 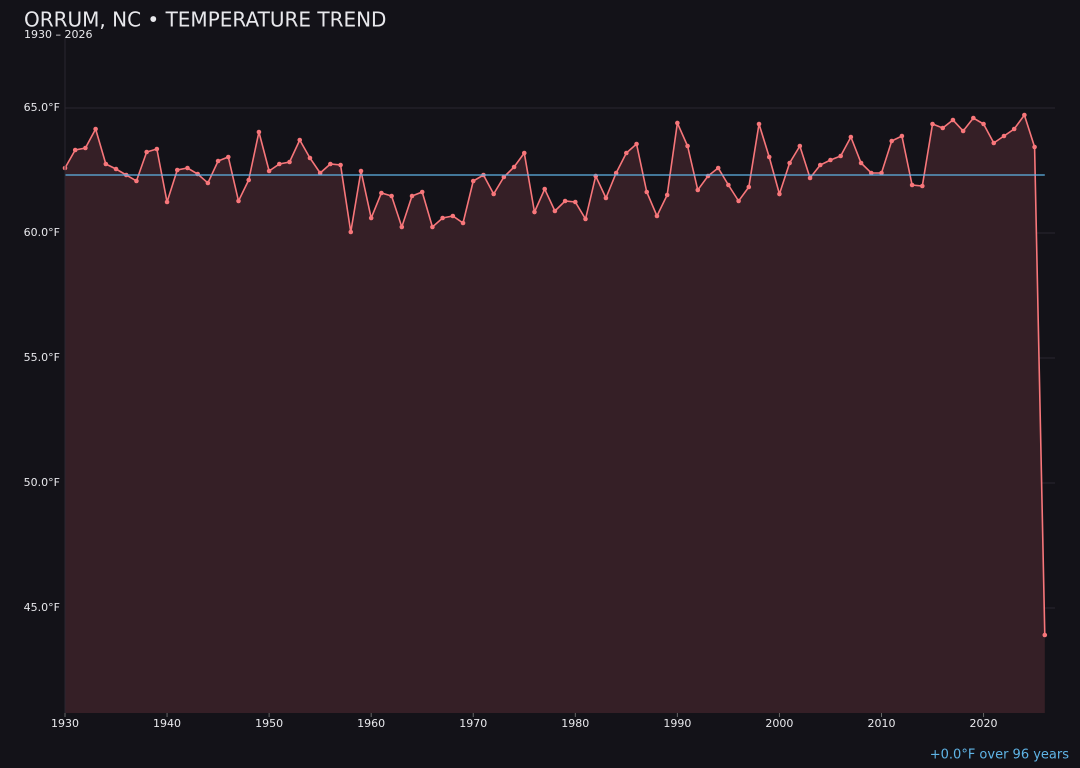 I want to click on x-tick-label: 1990, so click(x=677, y=723).